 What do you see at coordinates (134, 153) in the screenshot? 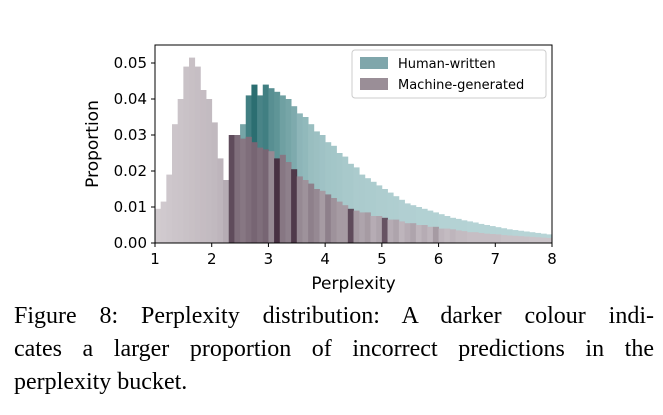
I see `y-axis-ticks: 0.00 0.01 0.02 0.03 0.04 0.05` at bounding box center [134, 153].